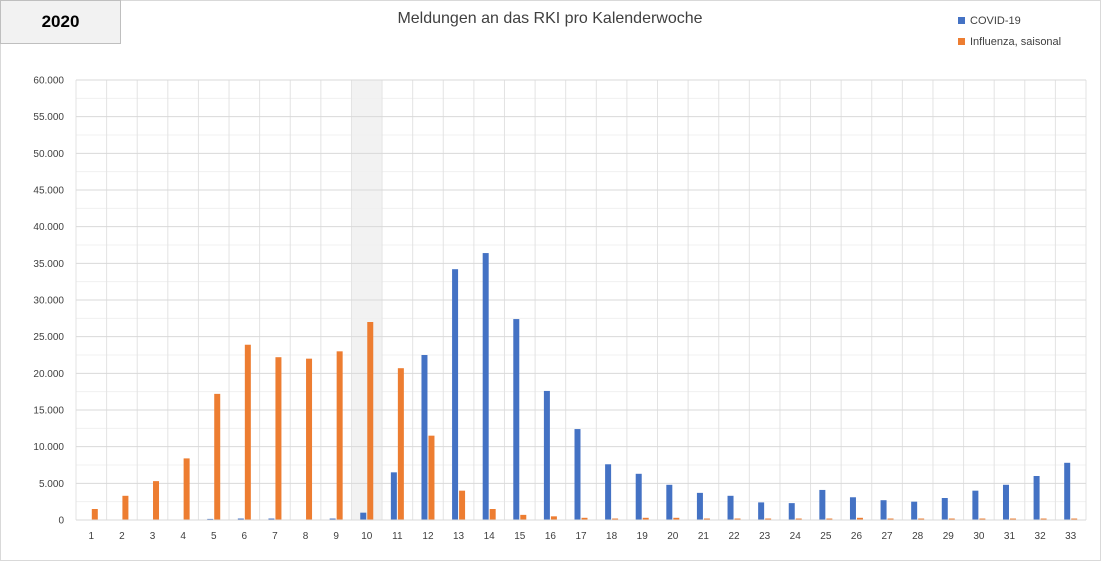 This screenshot has height=561, width=1101. Describe the element at coordinates (1041, 536) in the screenshot. I see `x-tick-label: 32` at that location.